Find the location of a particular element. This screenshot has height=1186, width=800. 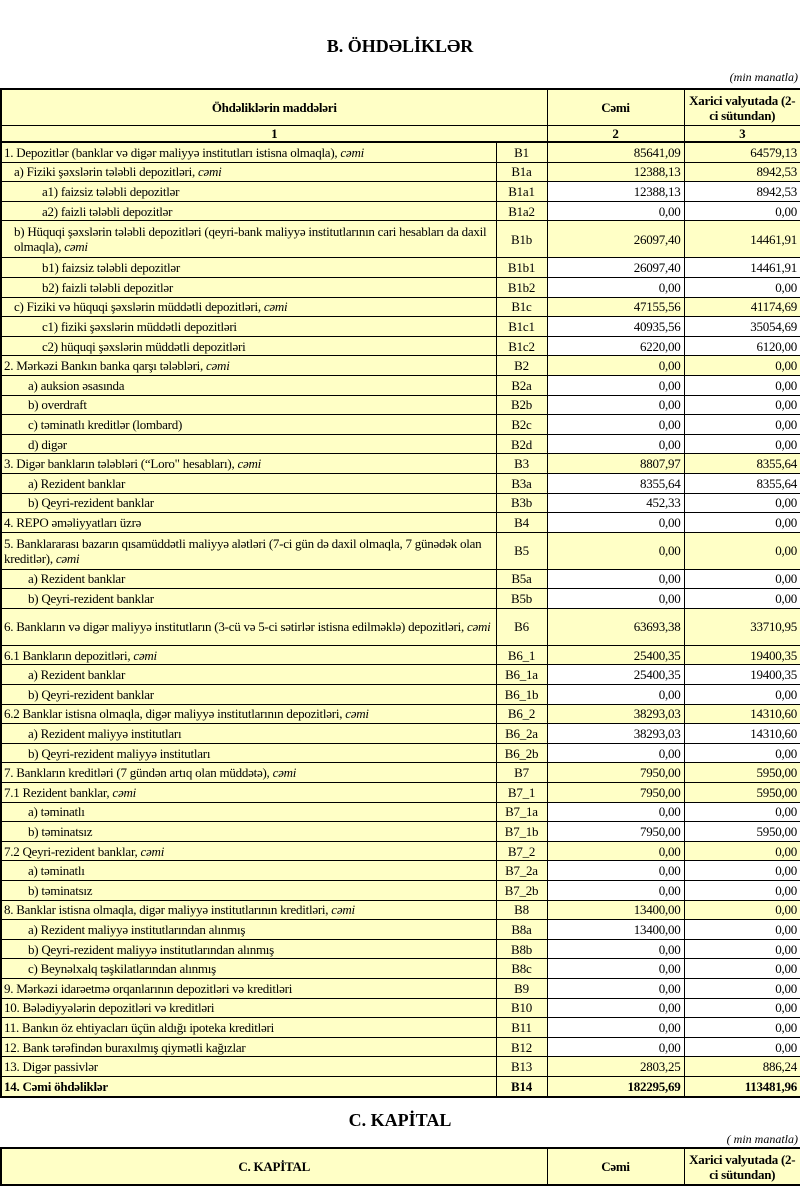

row-total: 2803,25 is located at coordinates (615, 1066).